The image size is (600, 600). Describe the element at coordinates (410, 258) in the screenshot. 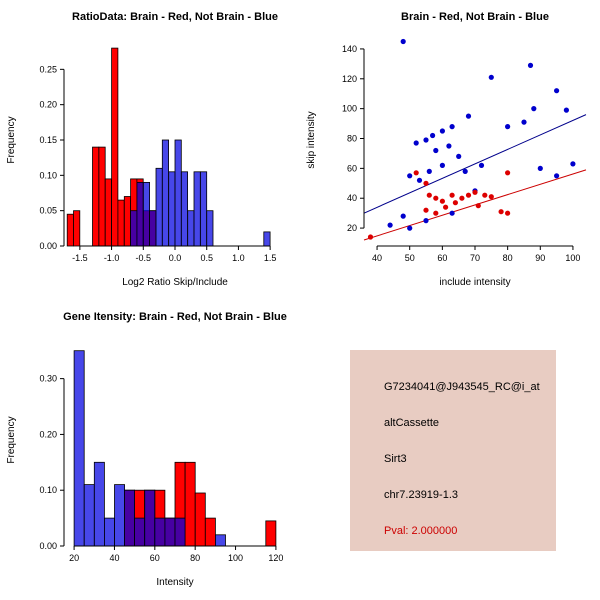

I see `x-tick-label: 50` at that location.